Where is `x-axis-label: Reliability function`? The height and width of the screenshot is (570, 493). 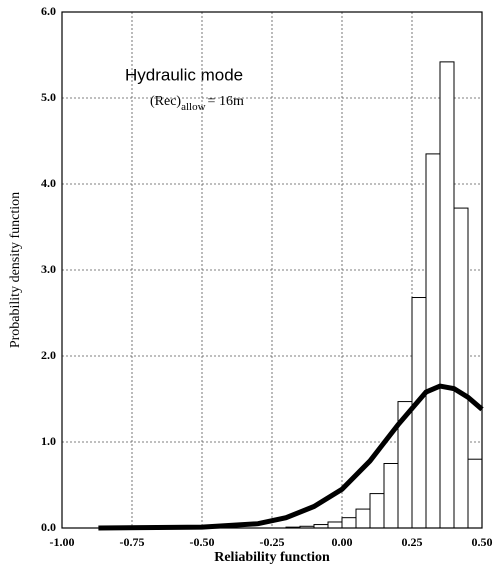
x-axis-label: Reliability function is located at coordinates (272, 557).